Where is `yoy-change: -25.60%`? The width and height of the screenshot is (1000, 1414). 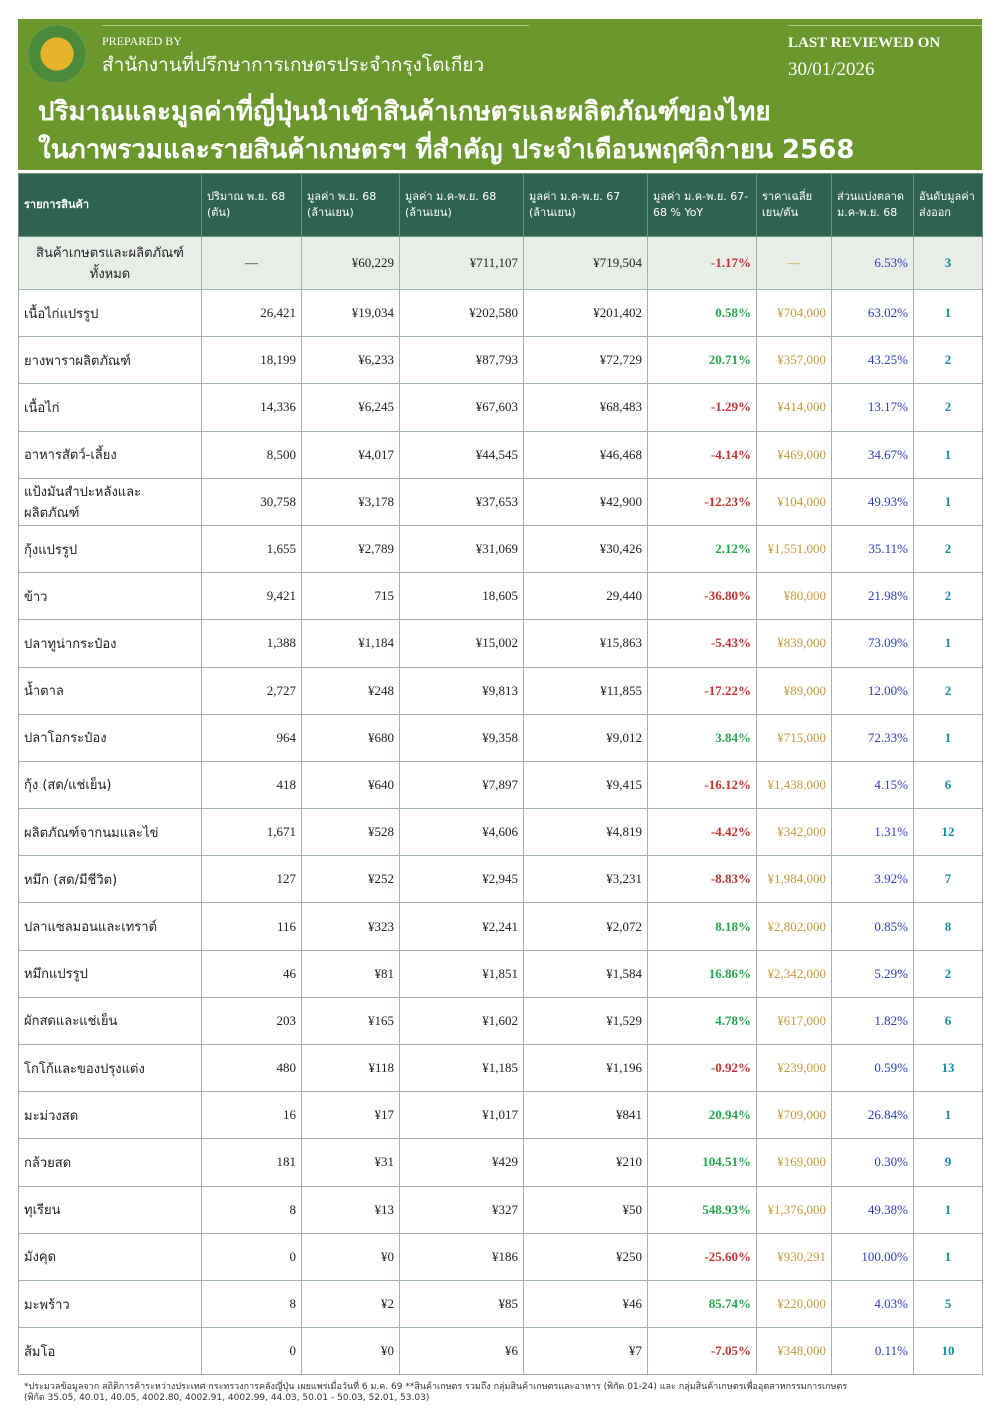 yoy-change: -25.60% is located at coordinates (702, 1256).